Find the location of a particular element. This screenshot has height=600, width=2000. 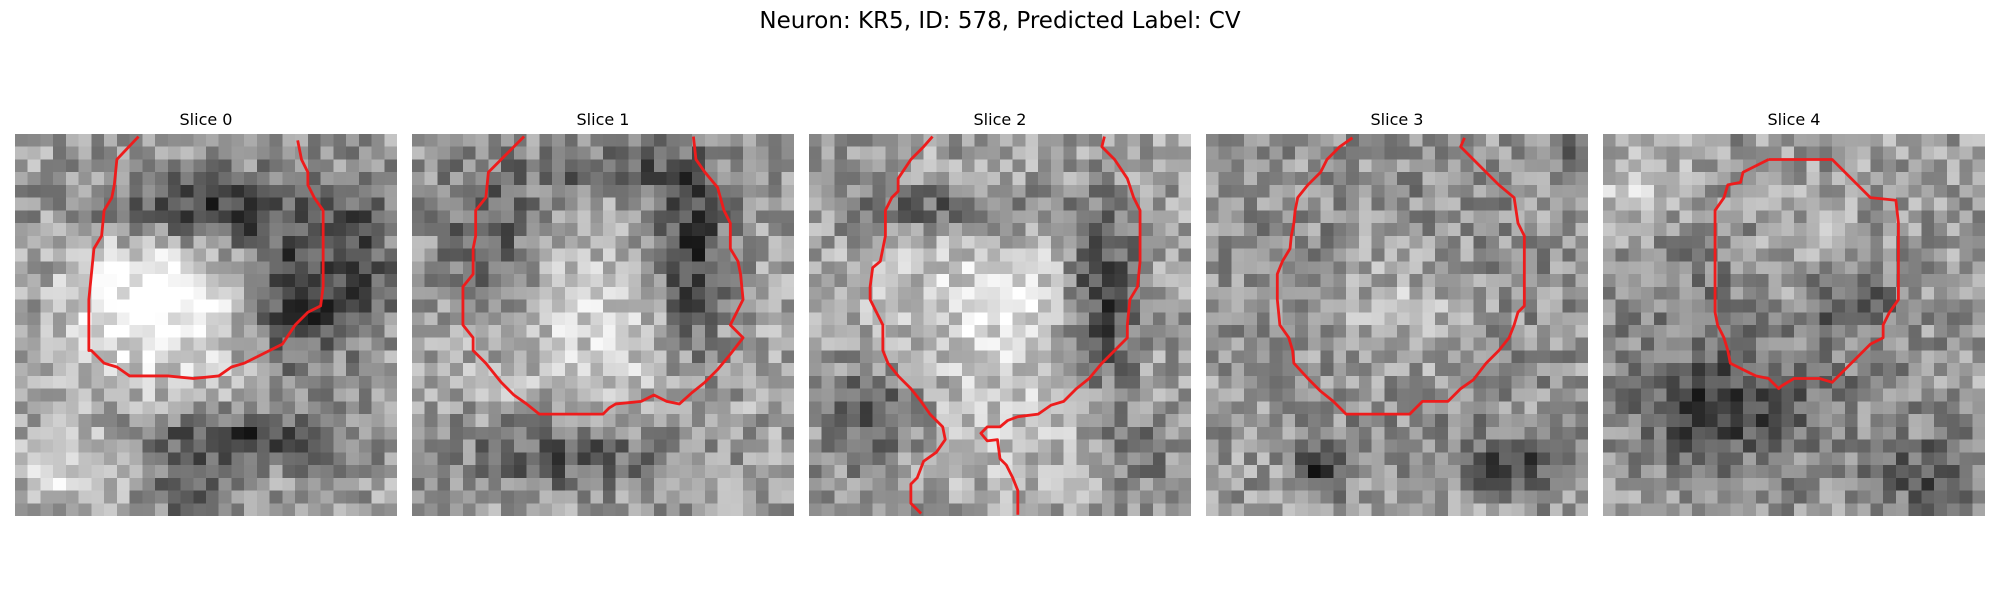

slice-title-0: Slice 0 is located at coordinates (206, 119).